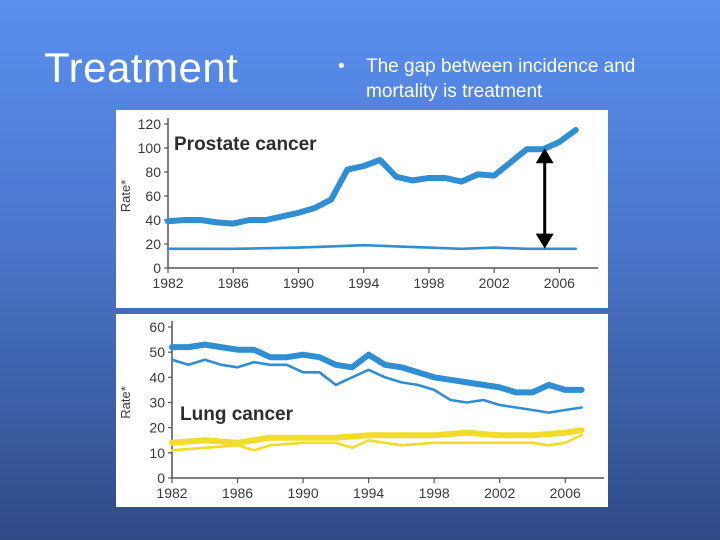  I want to click on chart-0-y-axis-label: Rate*, so click(125, 196).